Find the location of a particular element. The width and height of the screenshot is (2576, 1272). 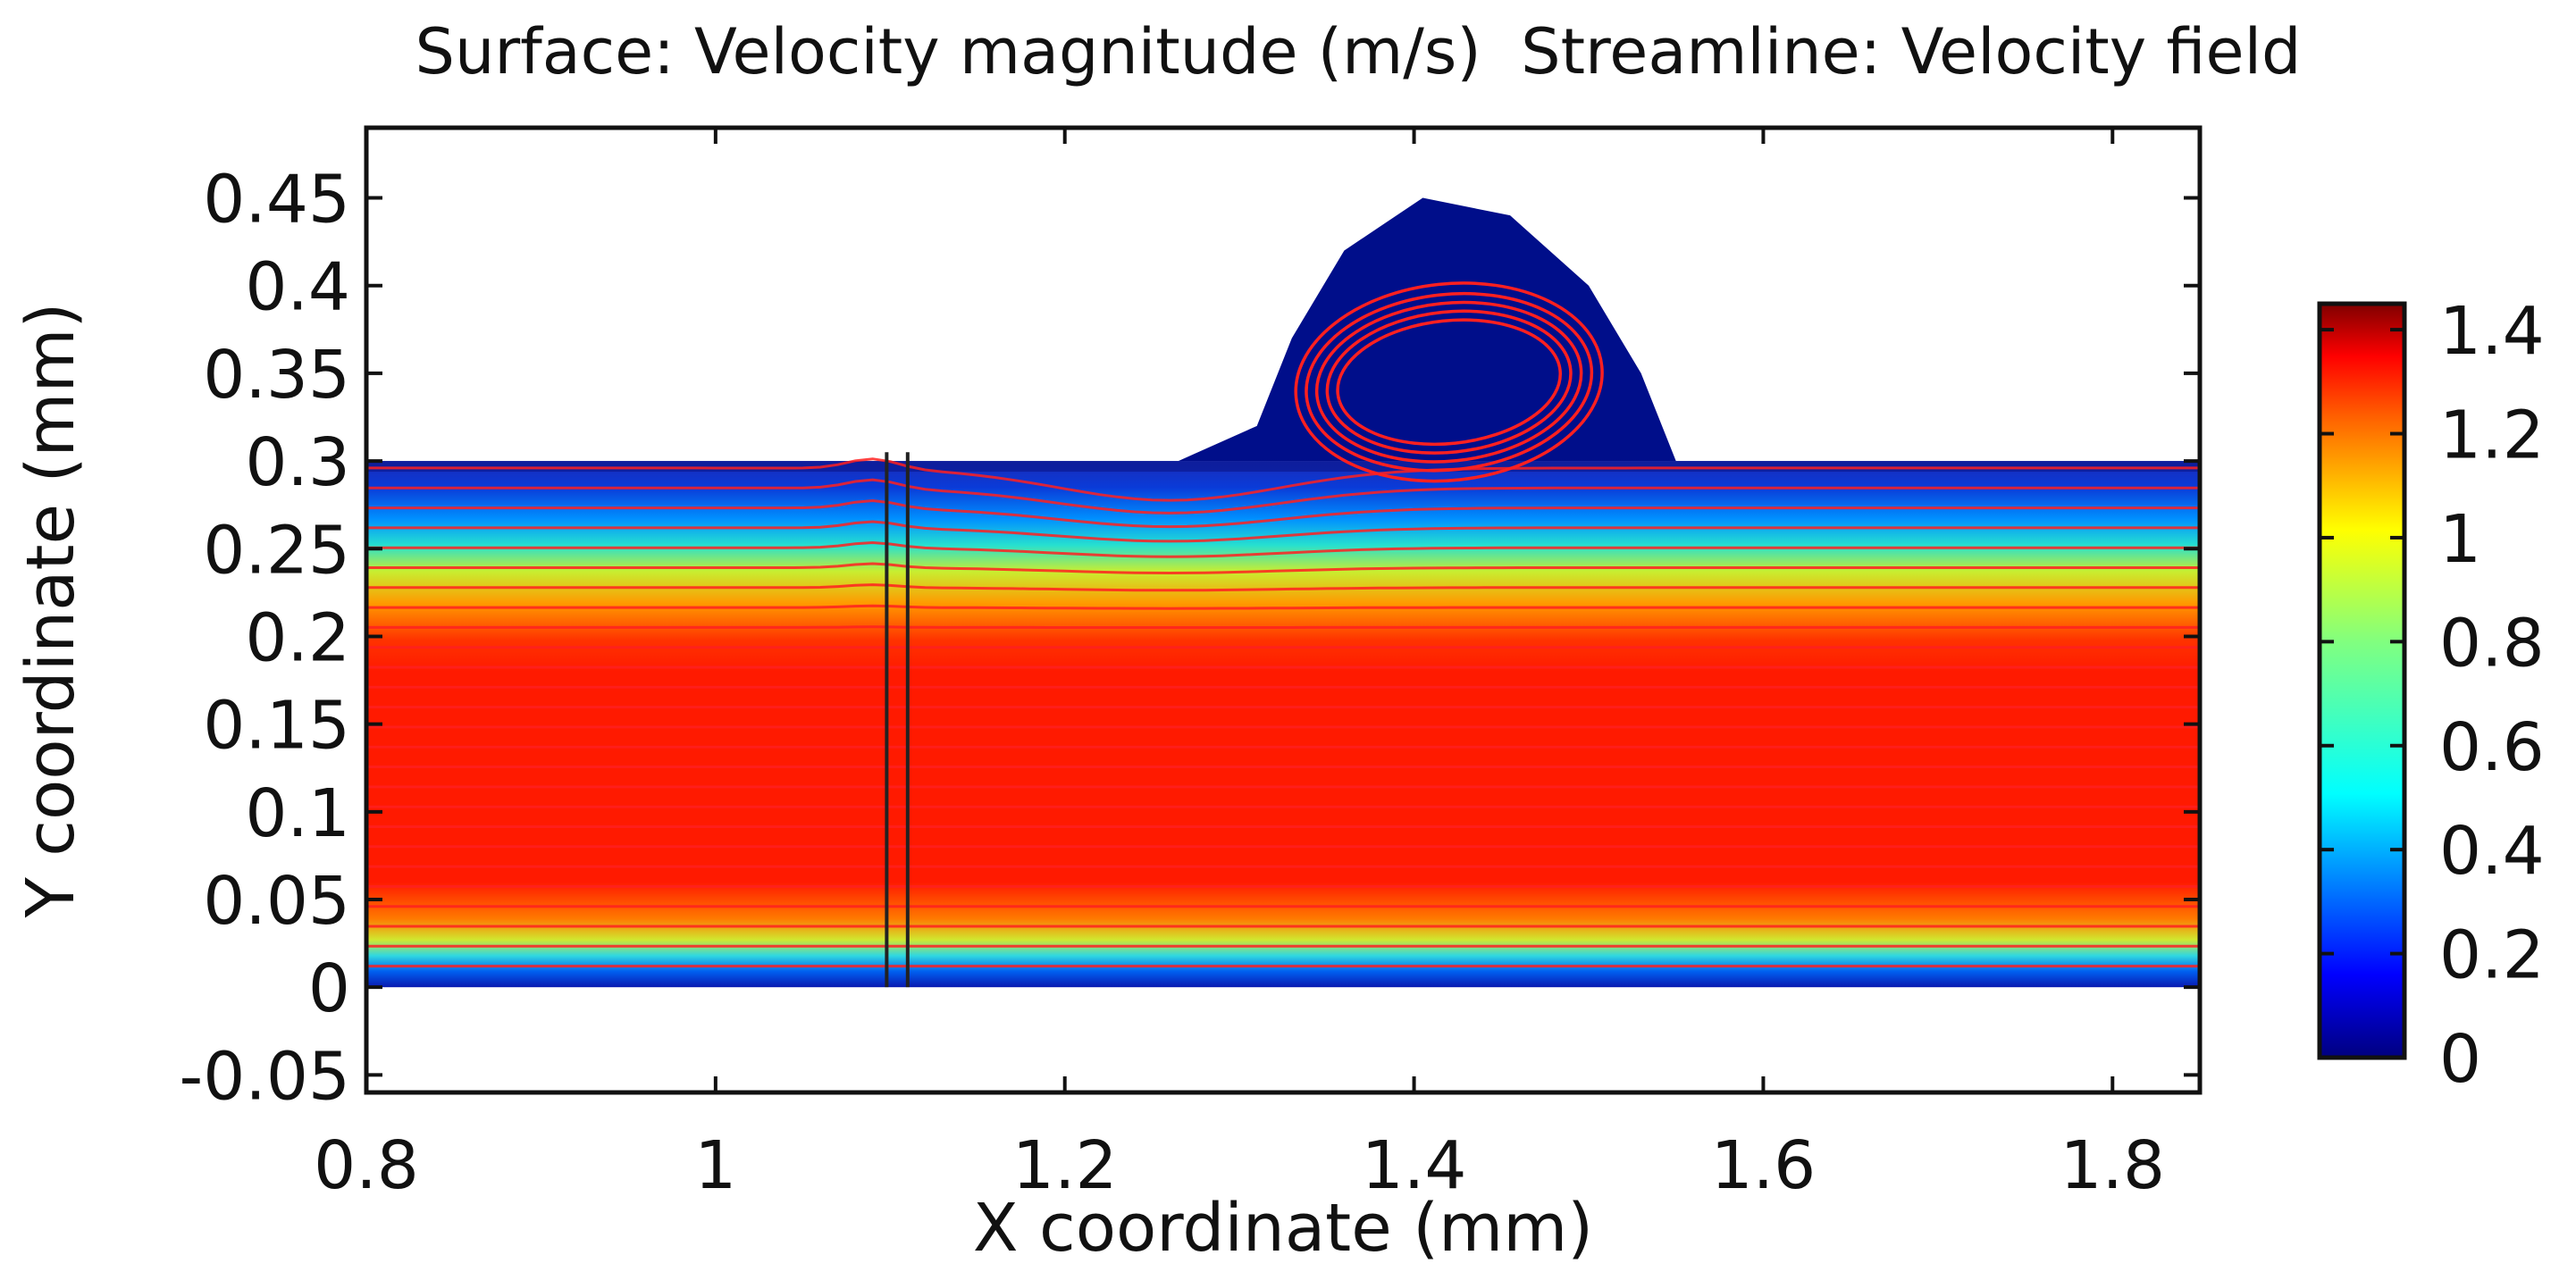

y-tick-label: 0.25 is located at coordinates (277, 550).